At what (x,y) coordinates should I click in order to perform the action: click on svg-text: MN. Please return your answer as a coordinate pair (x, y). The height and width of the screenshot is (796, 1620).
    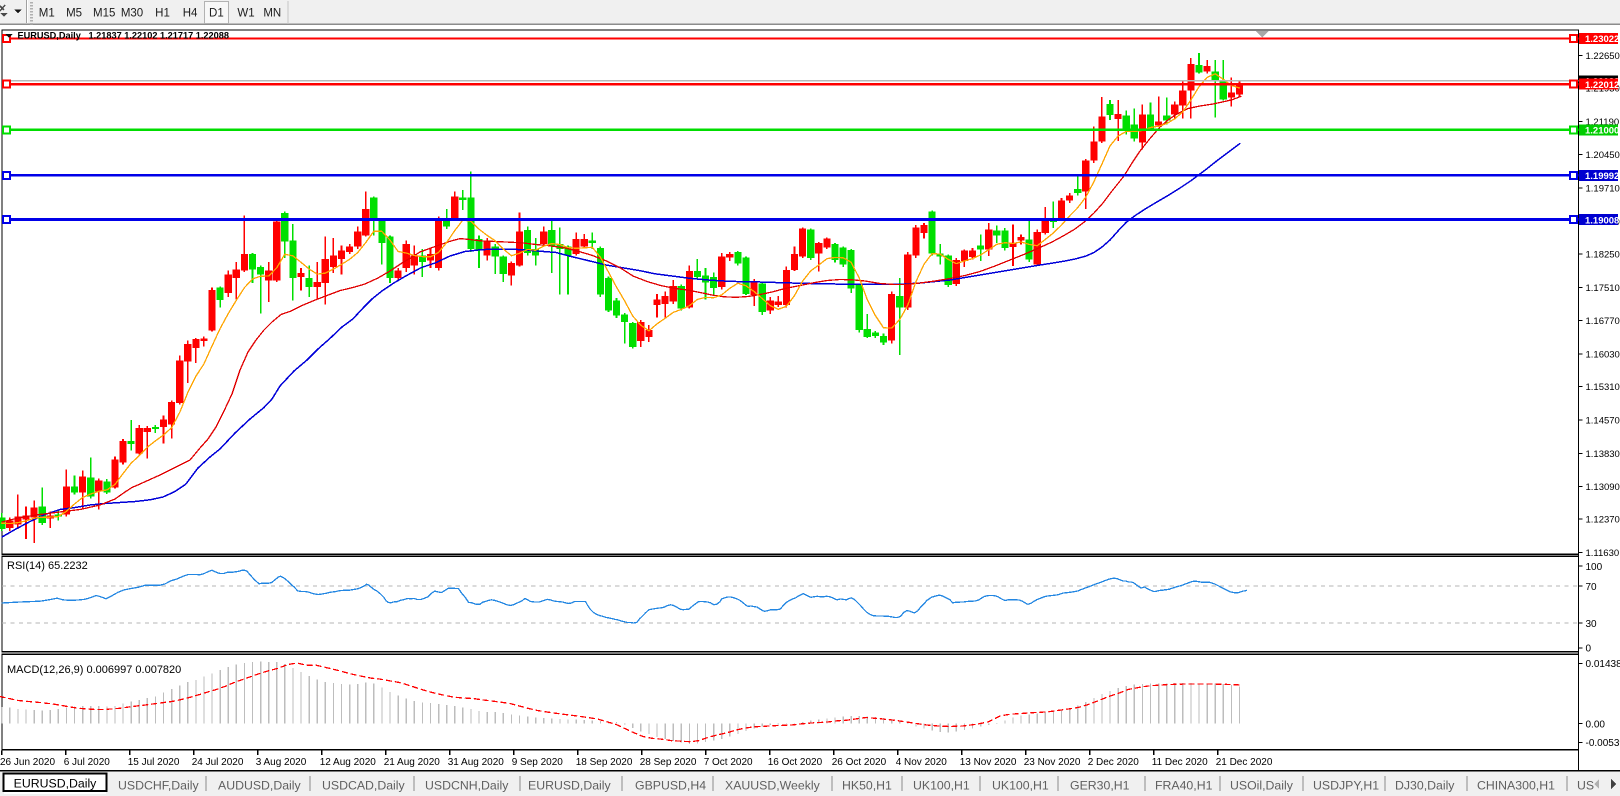
    Looking at the image, I should click on (272, 14).